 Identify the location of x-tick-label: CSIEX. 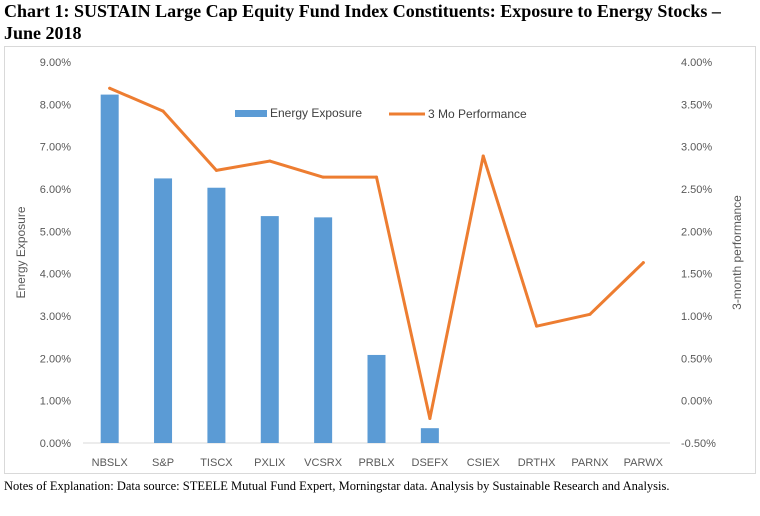
(484, 463).